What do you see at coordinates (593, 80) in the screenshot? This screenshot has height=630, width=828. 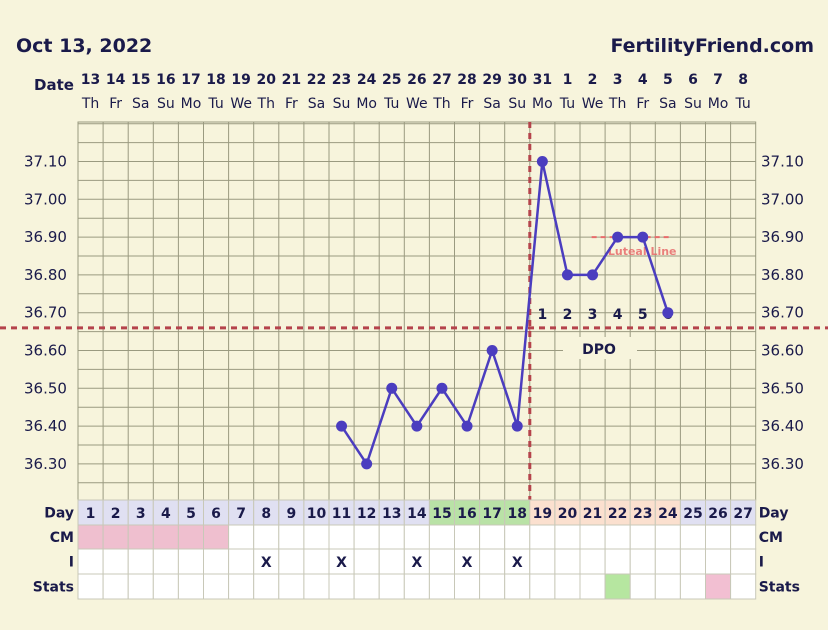 I see `date-label: 2` at bounding box center [593, 80].